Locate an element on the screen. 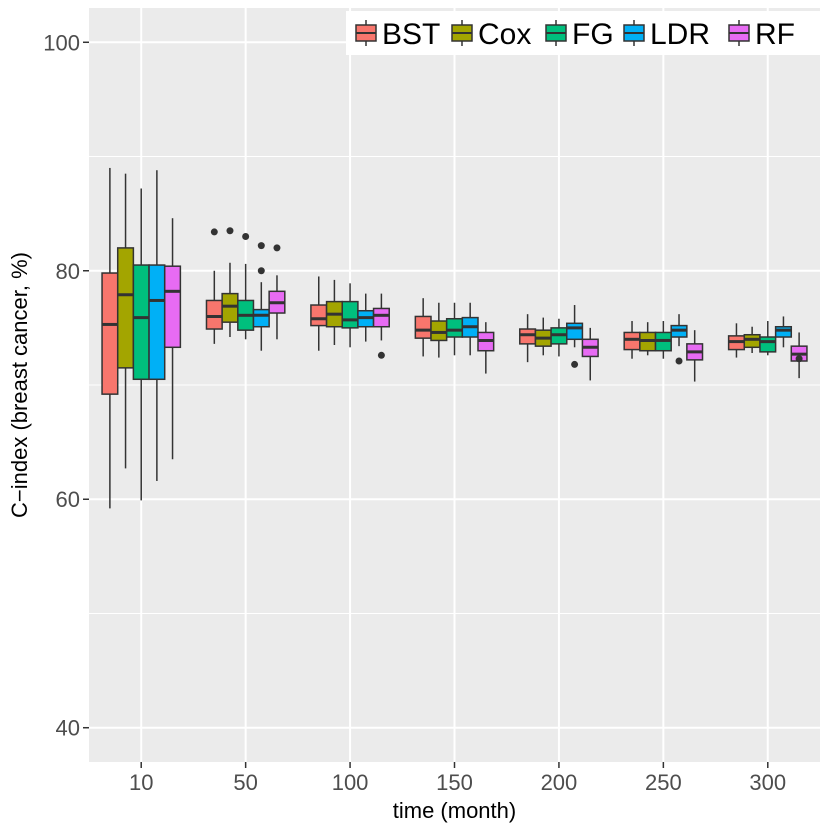 This screenshot has height=830, width=830. legend-item-ldr: LDR is located at coordinates (666, 34).